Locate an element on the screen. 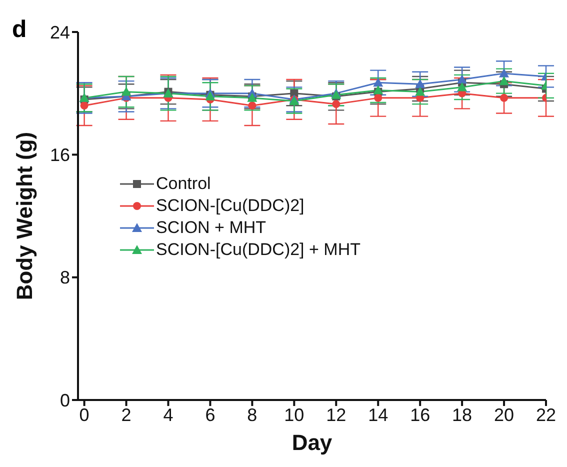  x-tick-label: 12 is located at coordinates (336, 414).